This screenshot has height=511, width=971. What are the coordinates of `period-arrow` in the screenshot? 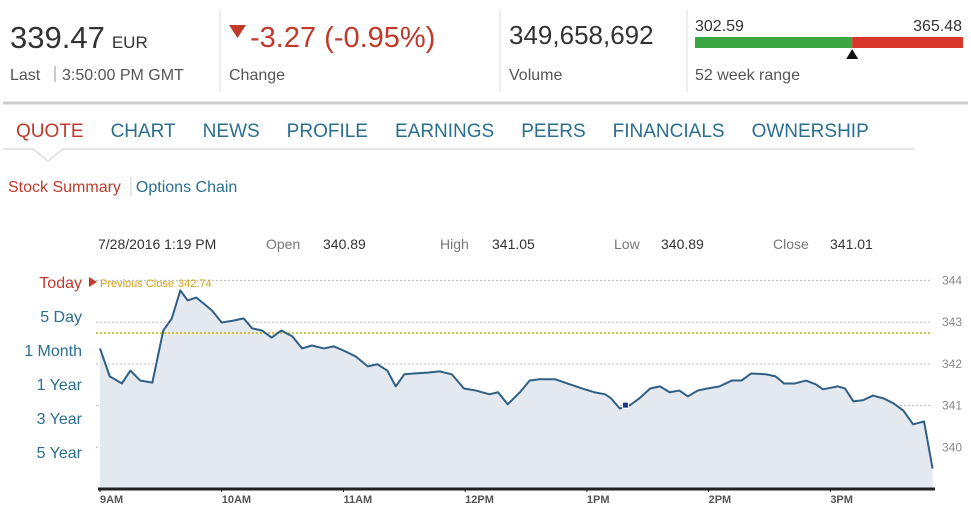 It's located at (93, 282).